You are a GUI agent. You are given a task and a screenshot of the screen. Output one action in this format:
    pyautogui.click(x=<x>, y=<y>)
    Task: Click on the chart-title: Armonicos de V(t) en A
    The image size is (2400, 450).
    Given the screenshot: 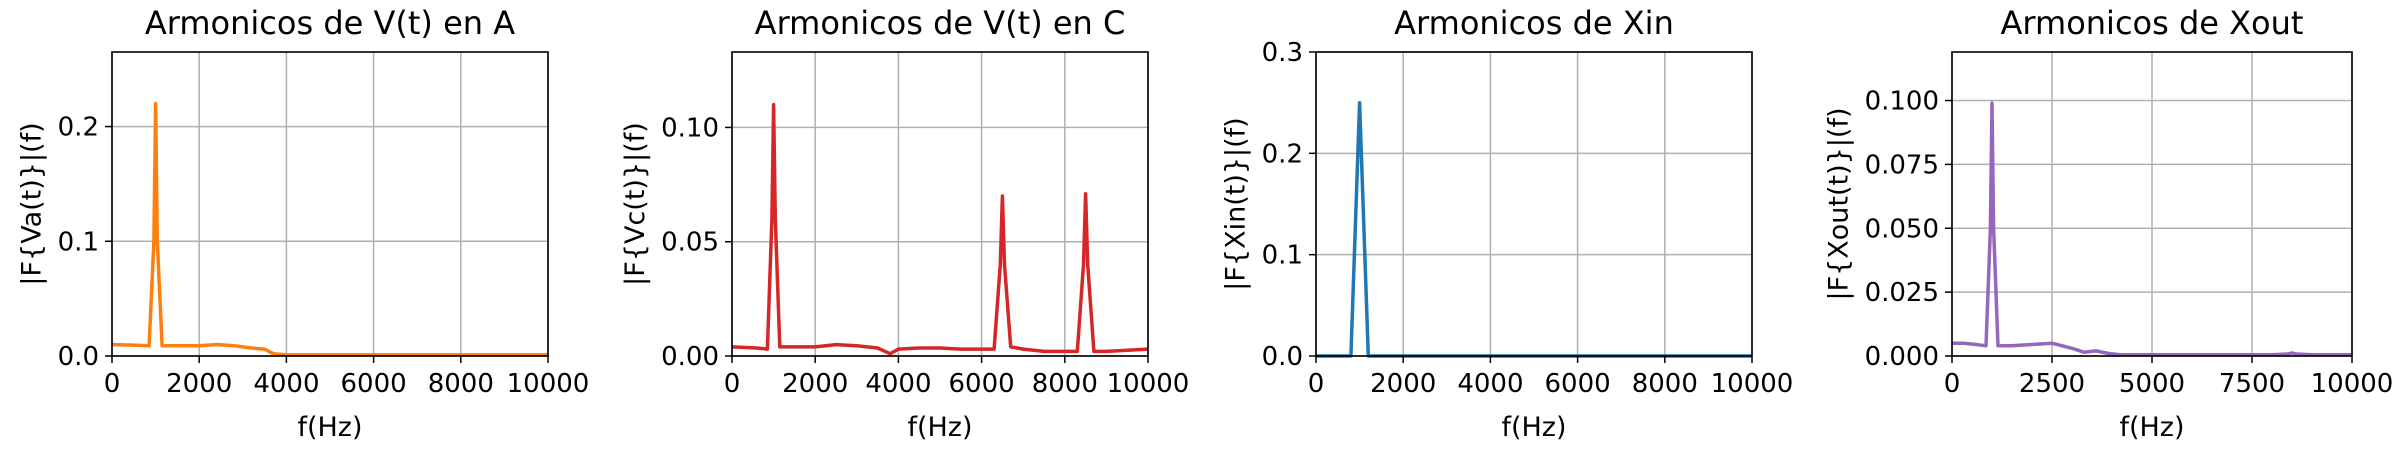 What is the action you would take?
    pyautogui.click(x=330, y=23)
    